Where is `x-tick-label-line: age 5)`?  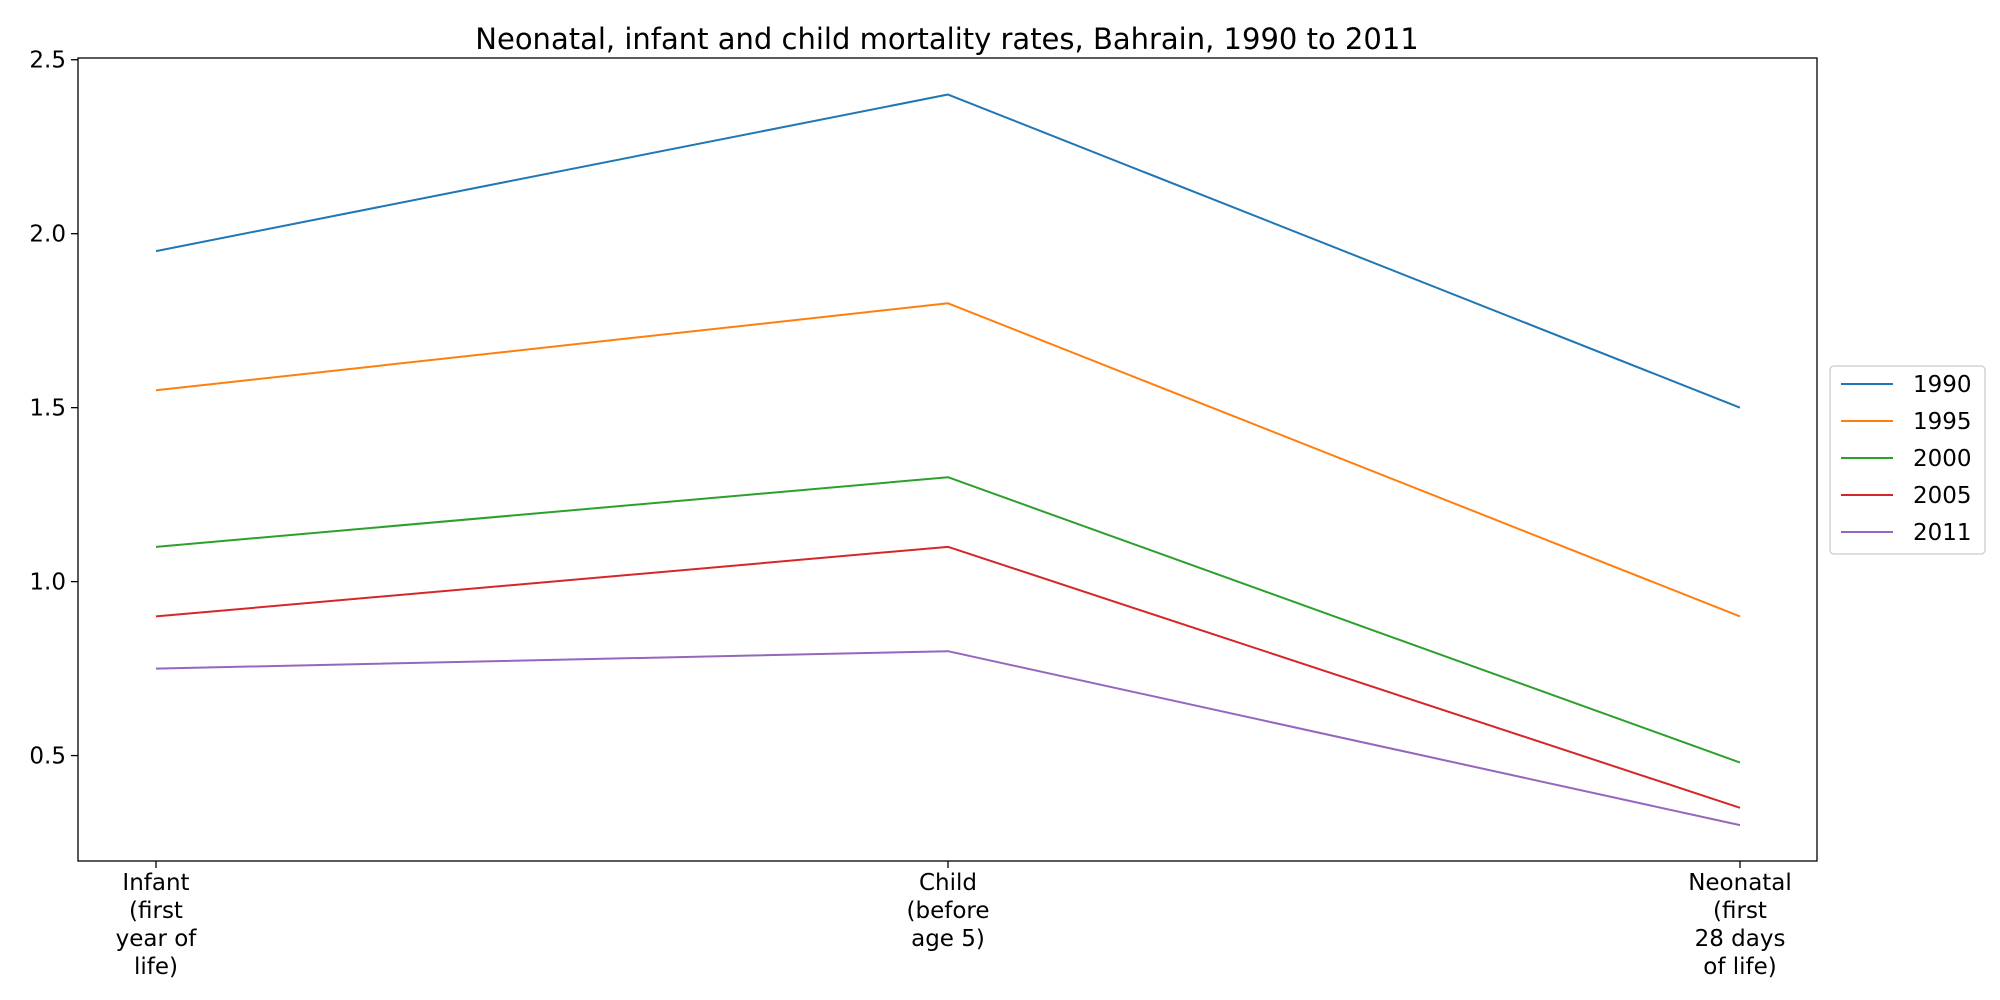 x-tick-label-line: age 5) is located at coordinates (948, 939).